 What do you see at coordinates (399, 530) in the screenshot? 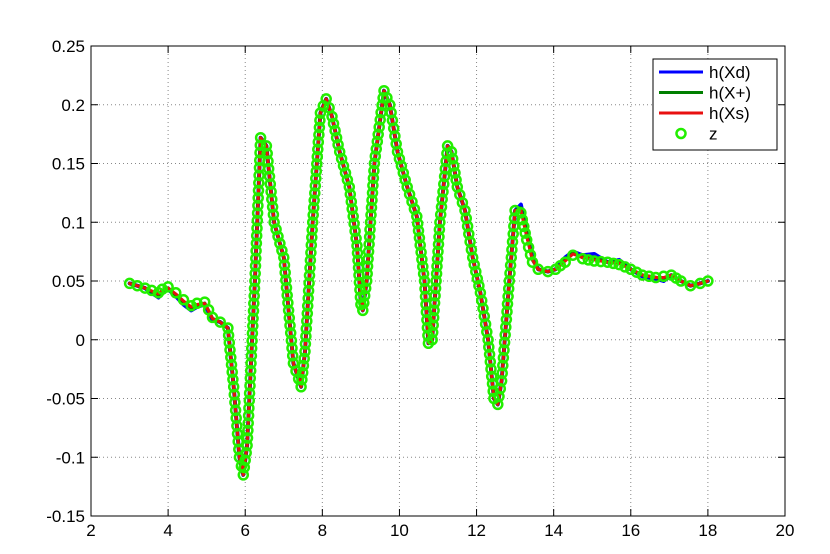
I see `x-tick-label: 10` at bounding box center [399, 530].